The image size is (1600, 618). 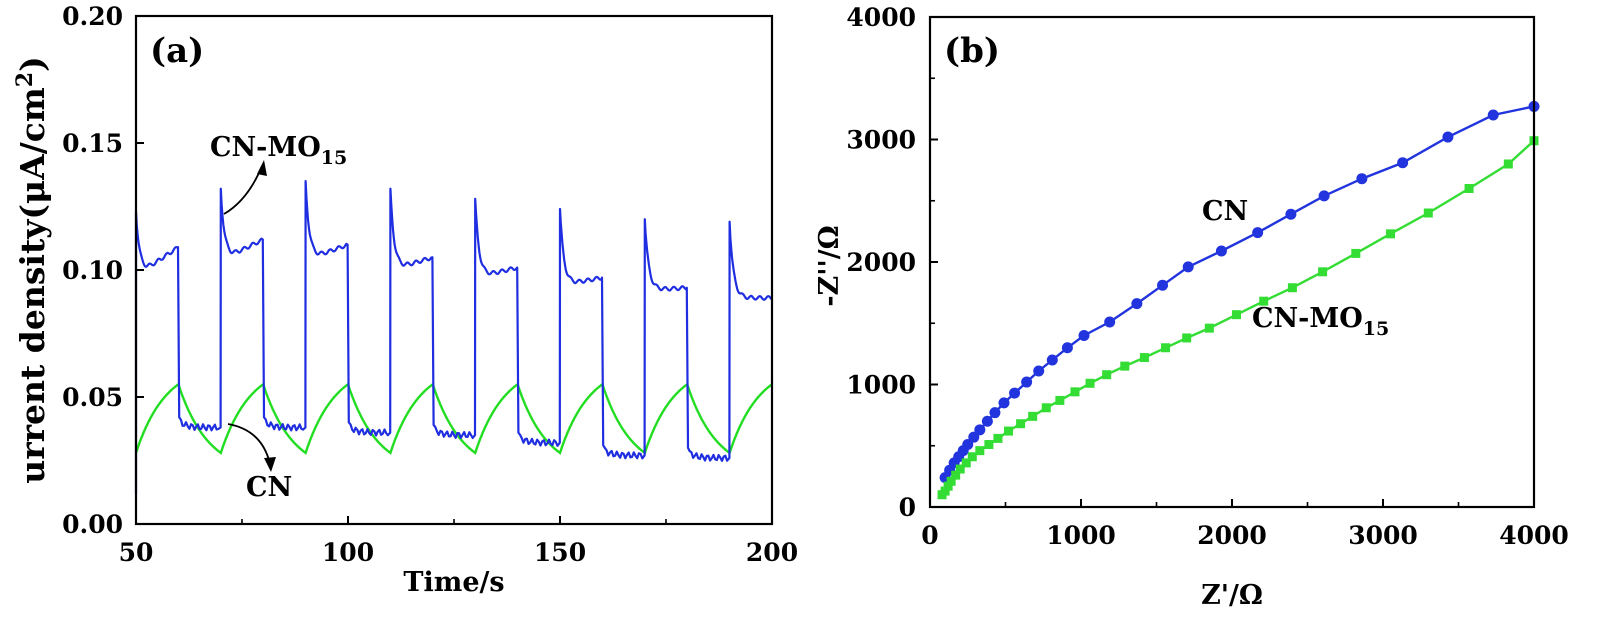 I want to click on panel-b-x-axis-label: Z'/Ω, so click(x=1232, y=595).